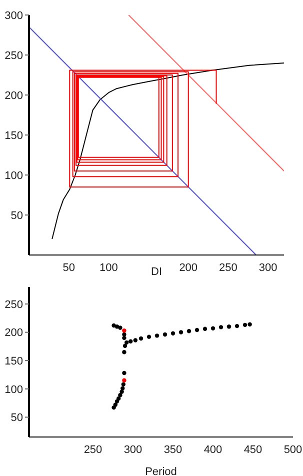 This screenshot has width=303, height=476. Describe the element at coordinates (13, 16) in the screenshot. I see `y-tick-label: 300` at that location.